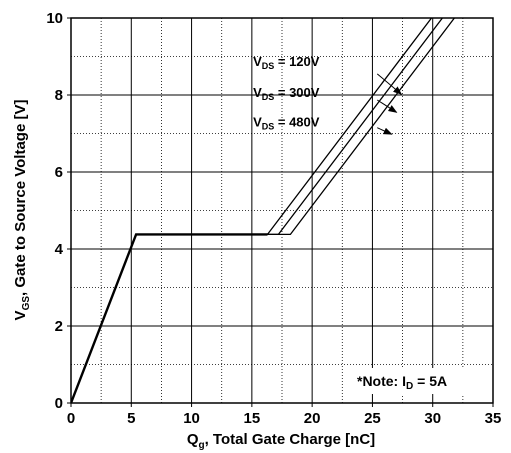  I want to click on note-sub: D, so click(409, 386).